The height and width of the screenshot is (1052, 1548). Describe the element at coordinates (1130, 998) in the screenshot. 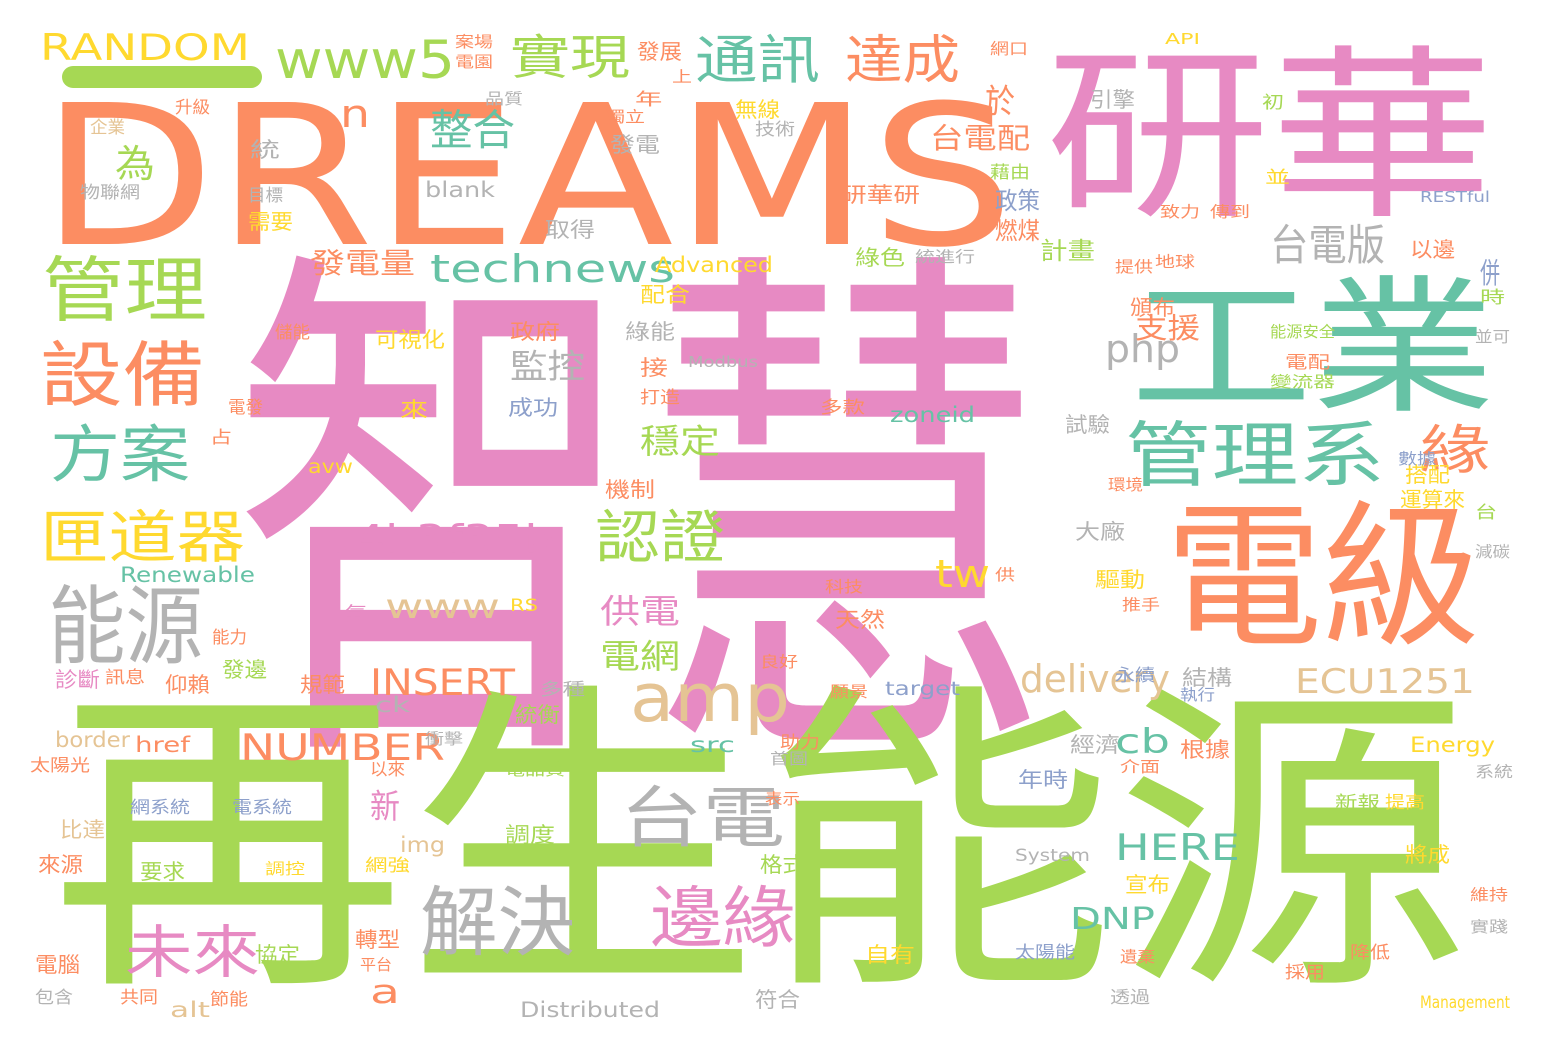

I see `cloud-word: 透過` at that location.